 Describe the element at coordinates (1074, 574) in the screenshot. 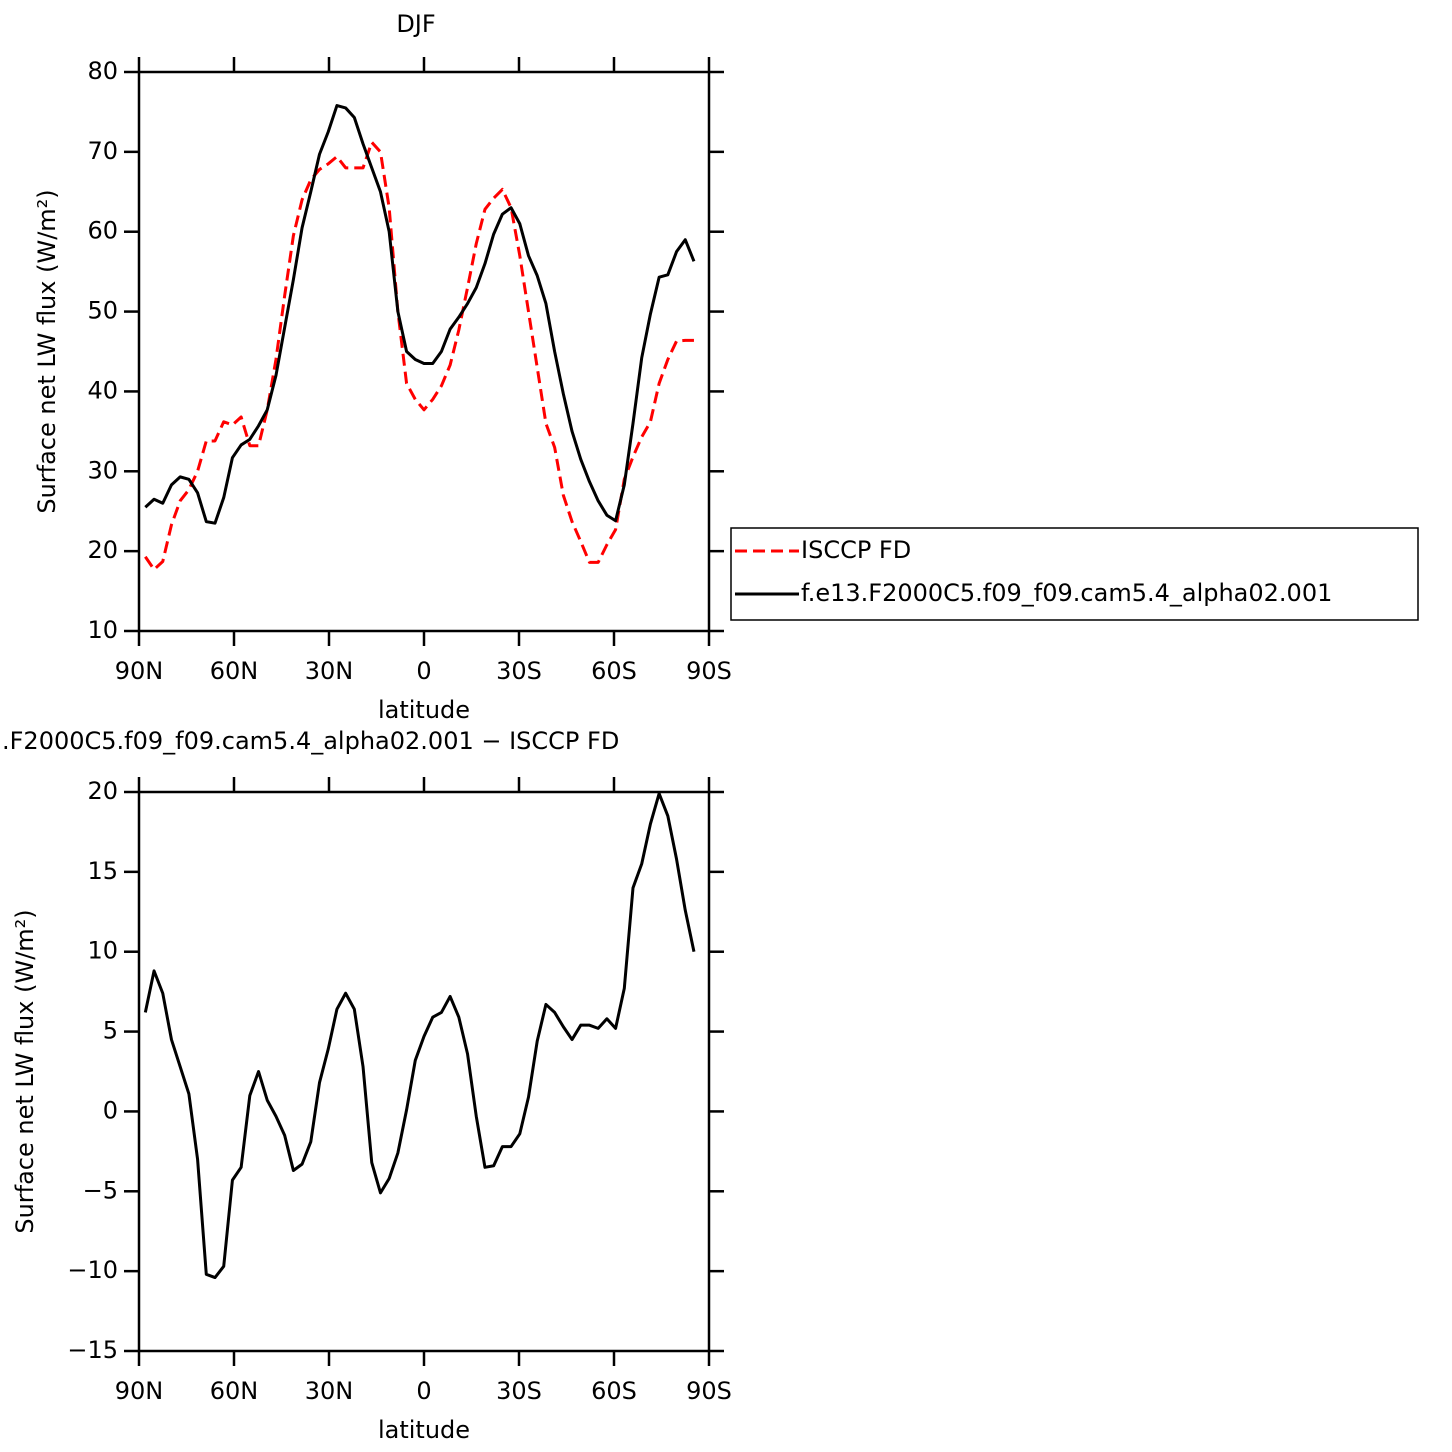

I see `legend-box` at that location.